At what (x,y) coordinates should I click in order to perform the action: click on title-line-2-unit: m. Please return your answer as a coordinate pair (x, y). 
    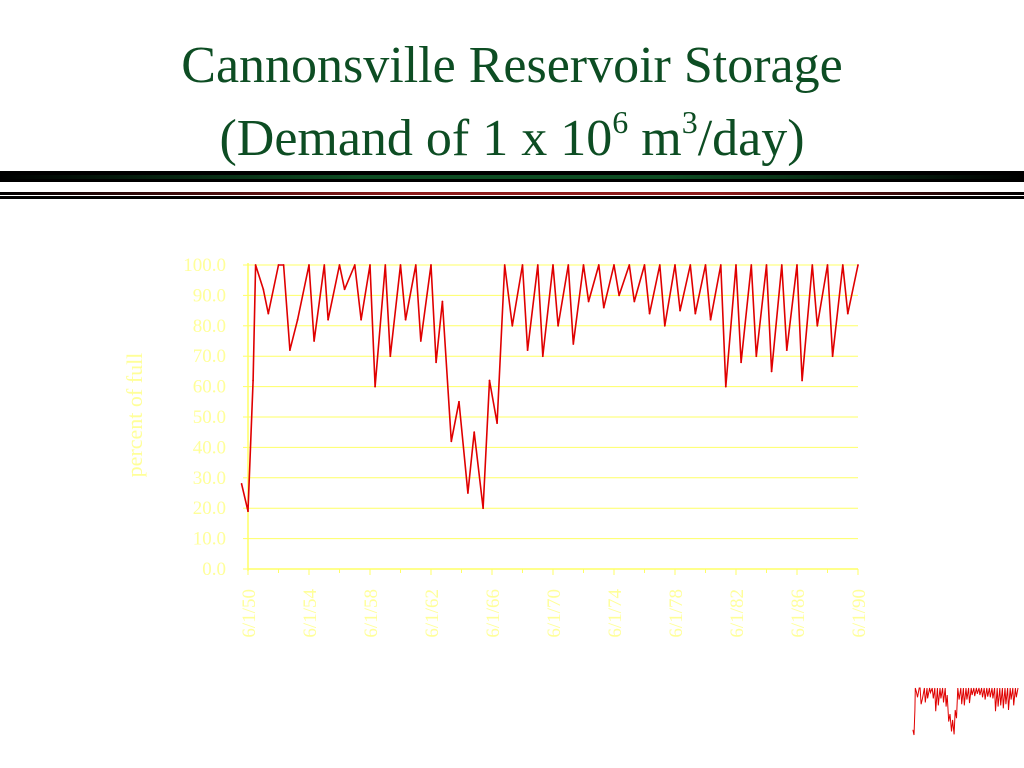
    Looking at the image, I should click on (655, 138).